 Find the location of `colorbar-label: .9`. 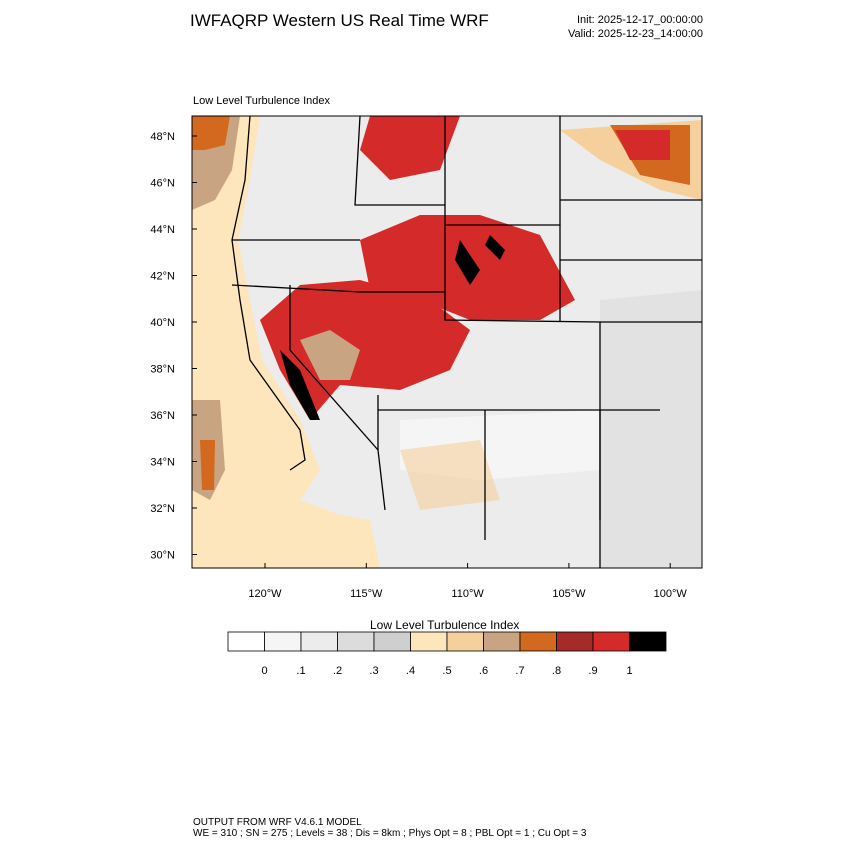

colorbar-label: .9 is located at coordinates (592, 671).